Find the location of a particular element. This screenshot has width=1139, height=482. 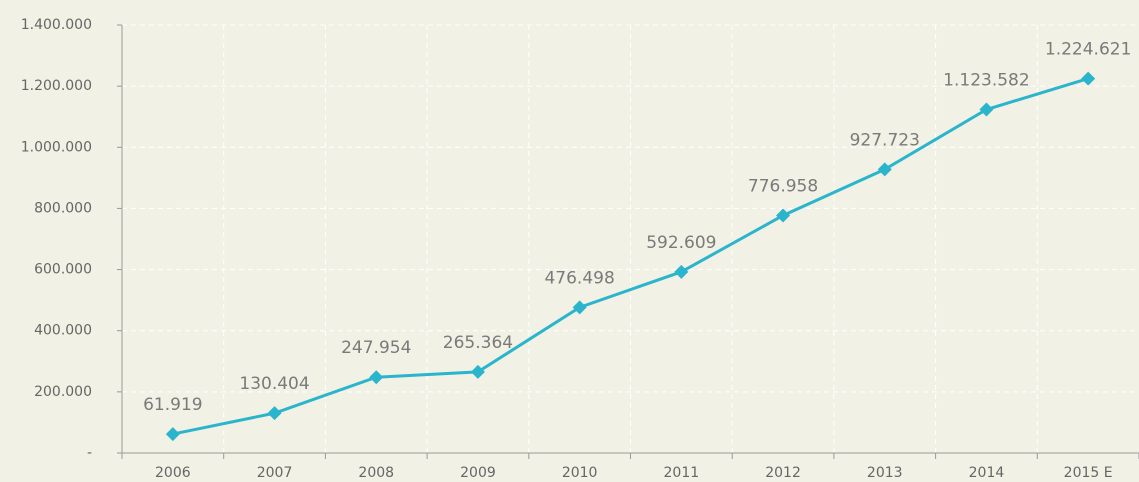

x-tick-label: 2015 E is located at coordinates (1088, 473).